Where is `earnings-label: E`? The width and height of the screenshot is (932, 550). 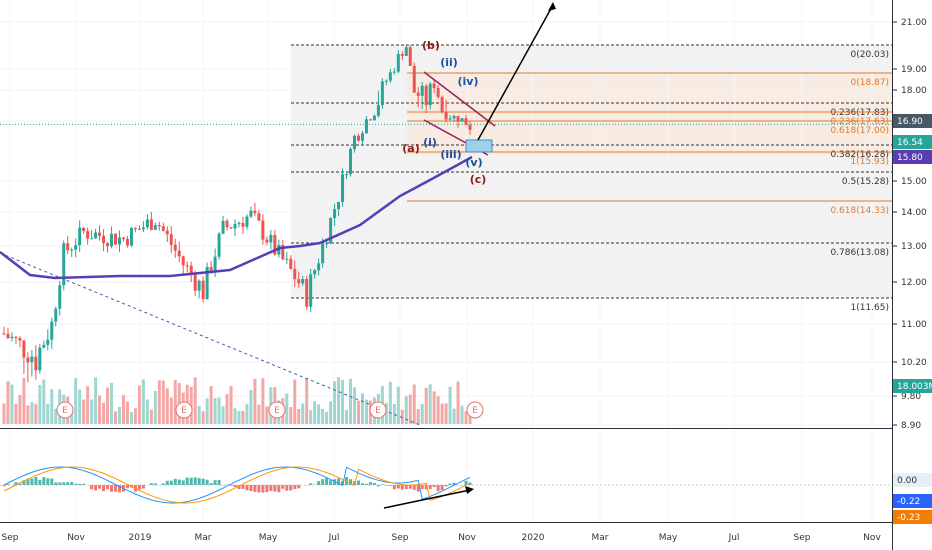 earnings-label: E is located at coordinates (184, 411).